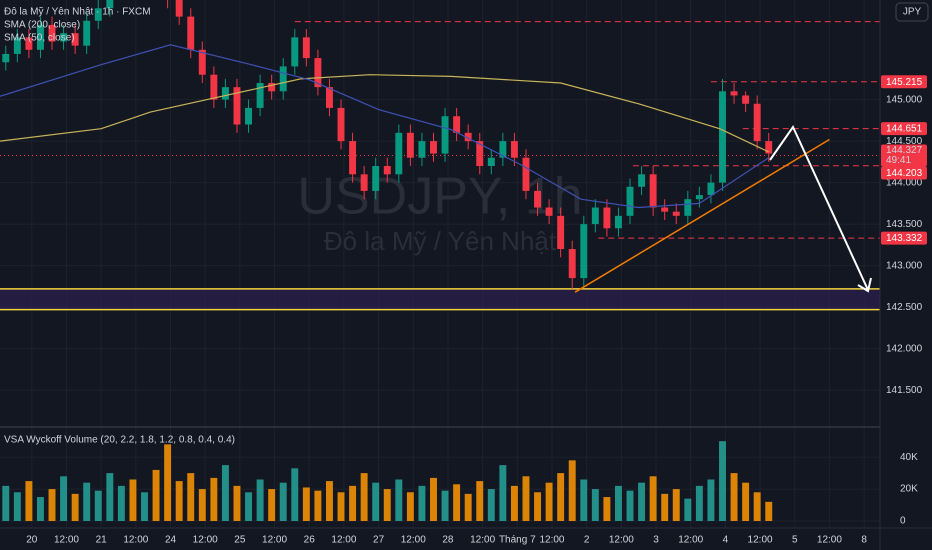  What do you see at coordinates (909, 457) in the screenshot?
I see `volume-tick-label: 40K` at bounding box center [909, 457].